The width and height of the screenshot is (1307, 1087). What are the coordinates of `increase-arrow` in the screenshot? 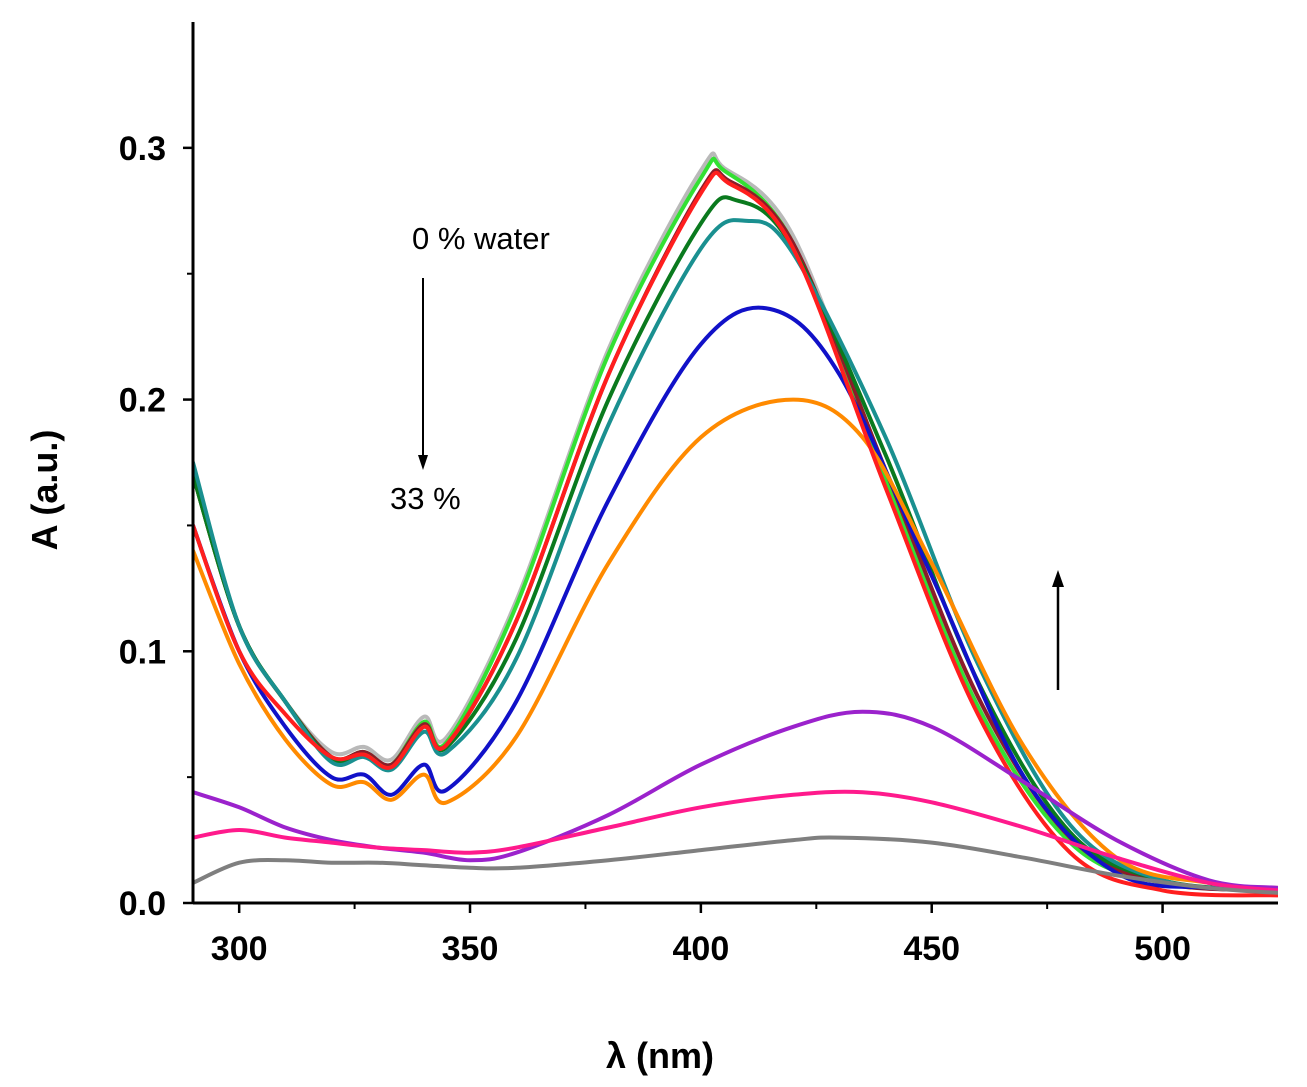 It's located at (1058, 630).